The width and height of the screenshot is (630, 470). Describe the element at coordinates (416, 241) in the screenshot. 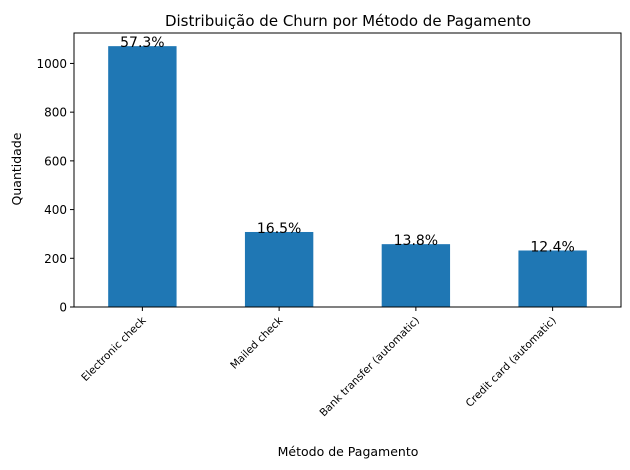

I see `bar-data-label: 13.8%` at that location.